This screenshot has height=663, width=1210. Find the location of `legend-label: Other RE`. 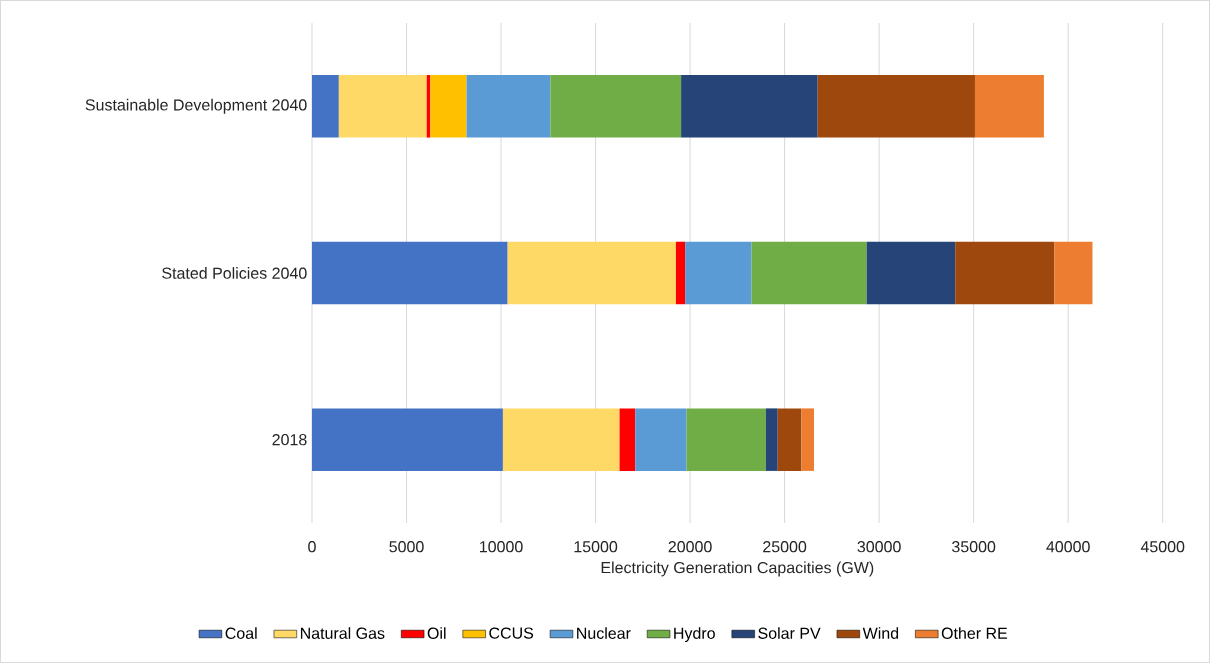

legend-label: Other RE is located at coordinates (974, 633).